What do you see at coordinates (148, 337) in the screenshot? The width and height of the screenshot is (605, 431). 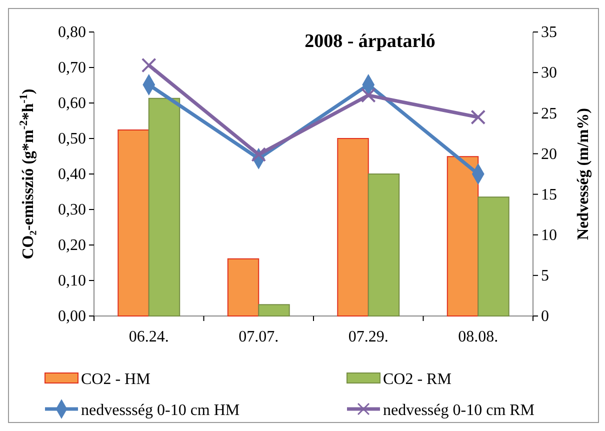 I see `x-tick-label: 06.24.` at bounding box center [148, 337].